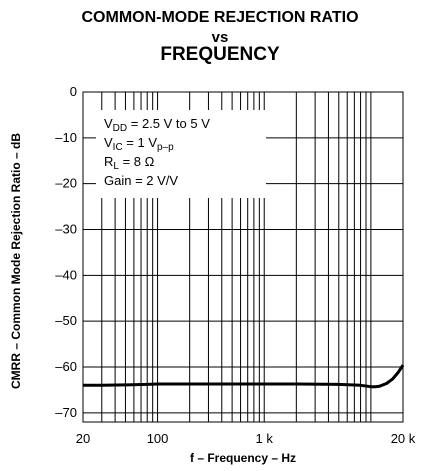 The height and width of the screenshot is (471, 428). I want to click on y-tick-label: –60, so click(66, 366).